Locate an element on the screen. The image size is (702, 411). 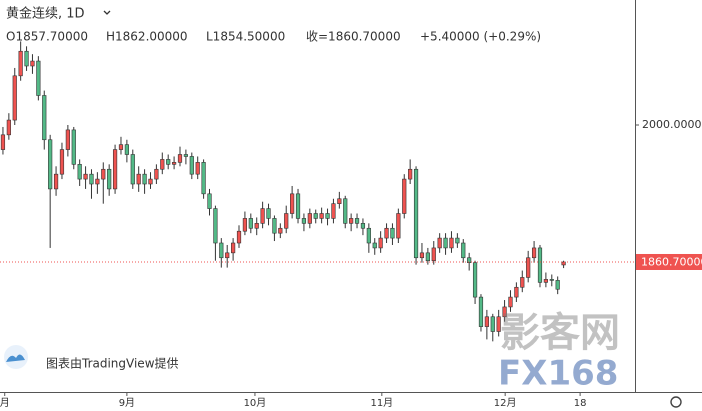
last-price-box is located at coordinates (669, 261).